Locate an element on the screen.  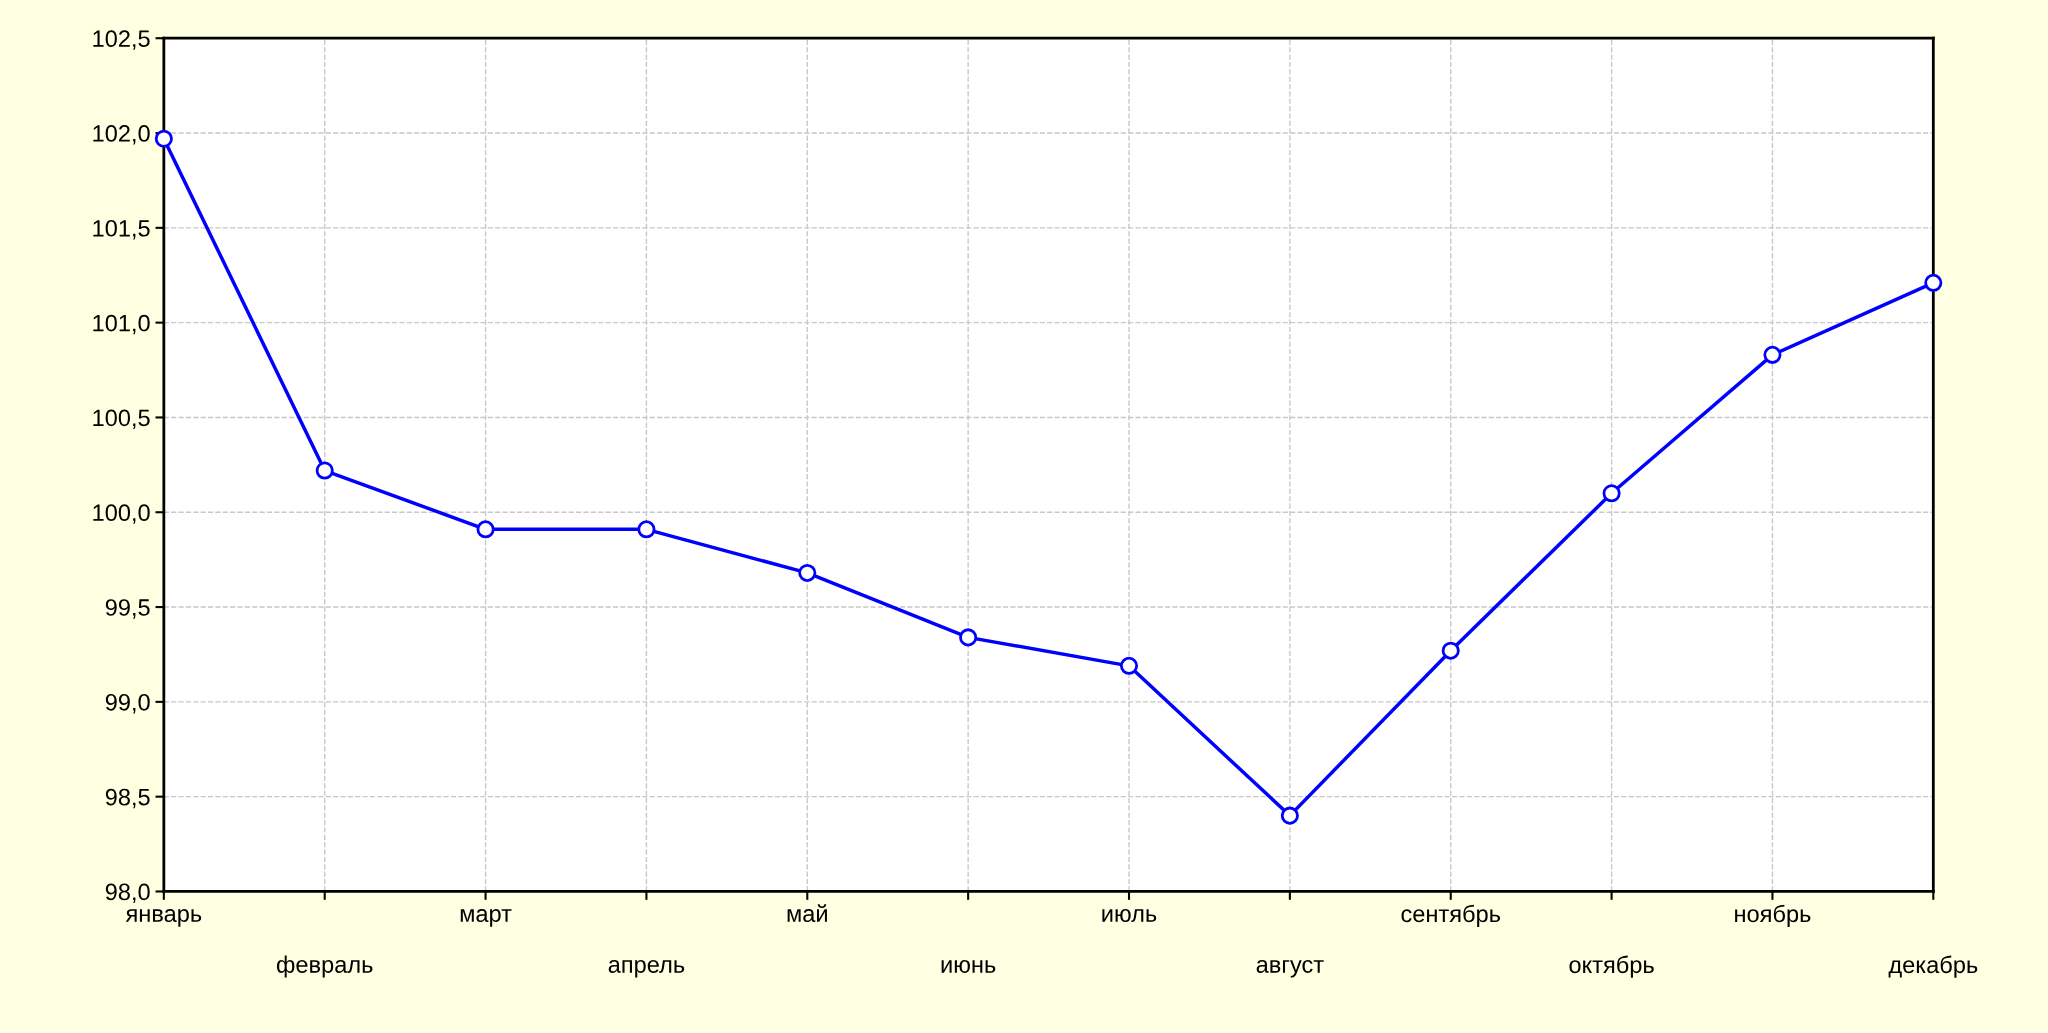
y-tick-label: 102,0 is located at coordinates (121, 135).